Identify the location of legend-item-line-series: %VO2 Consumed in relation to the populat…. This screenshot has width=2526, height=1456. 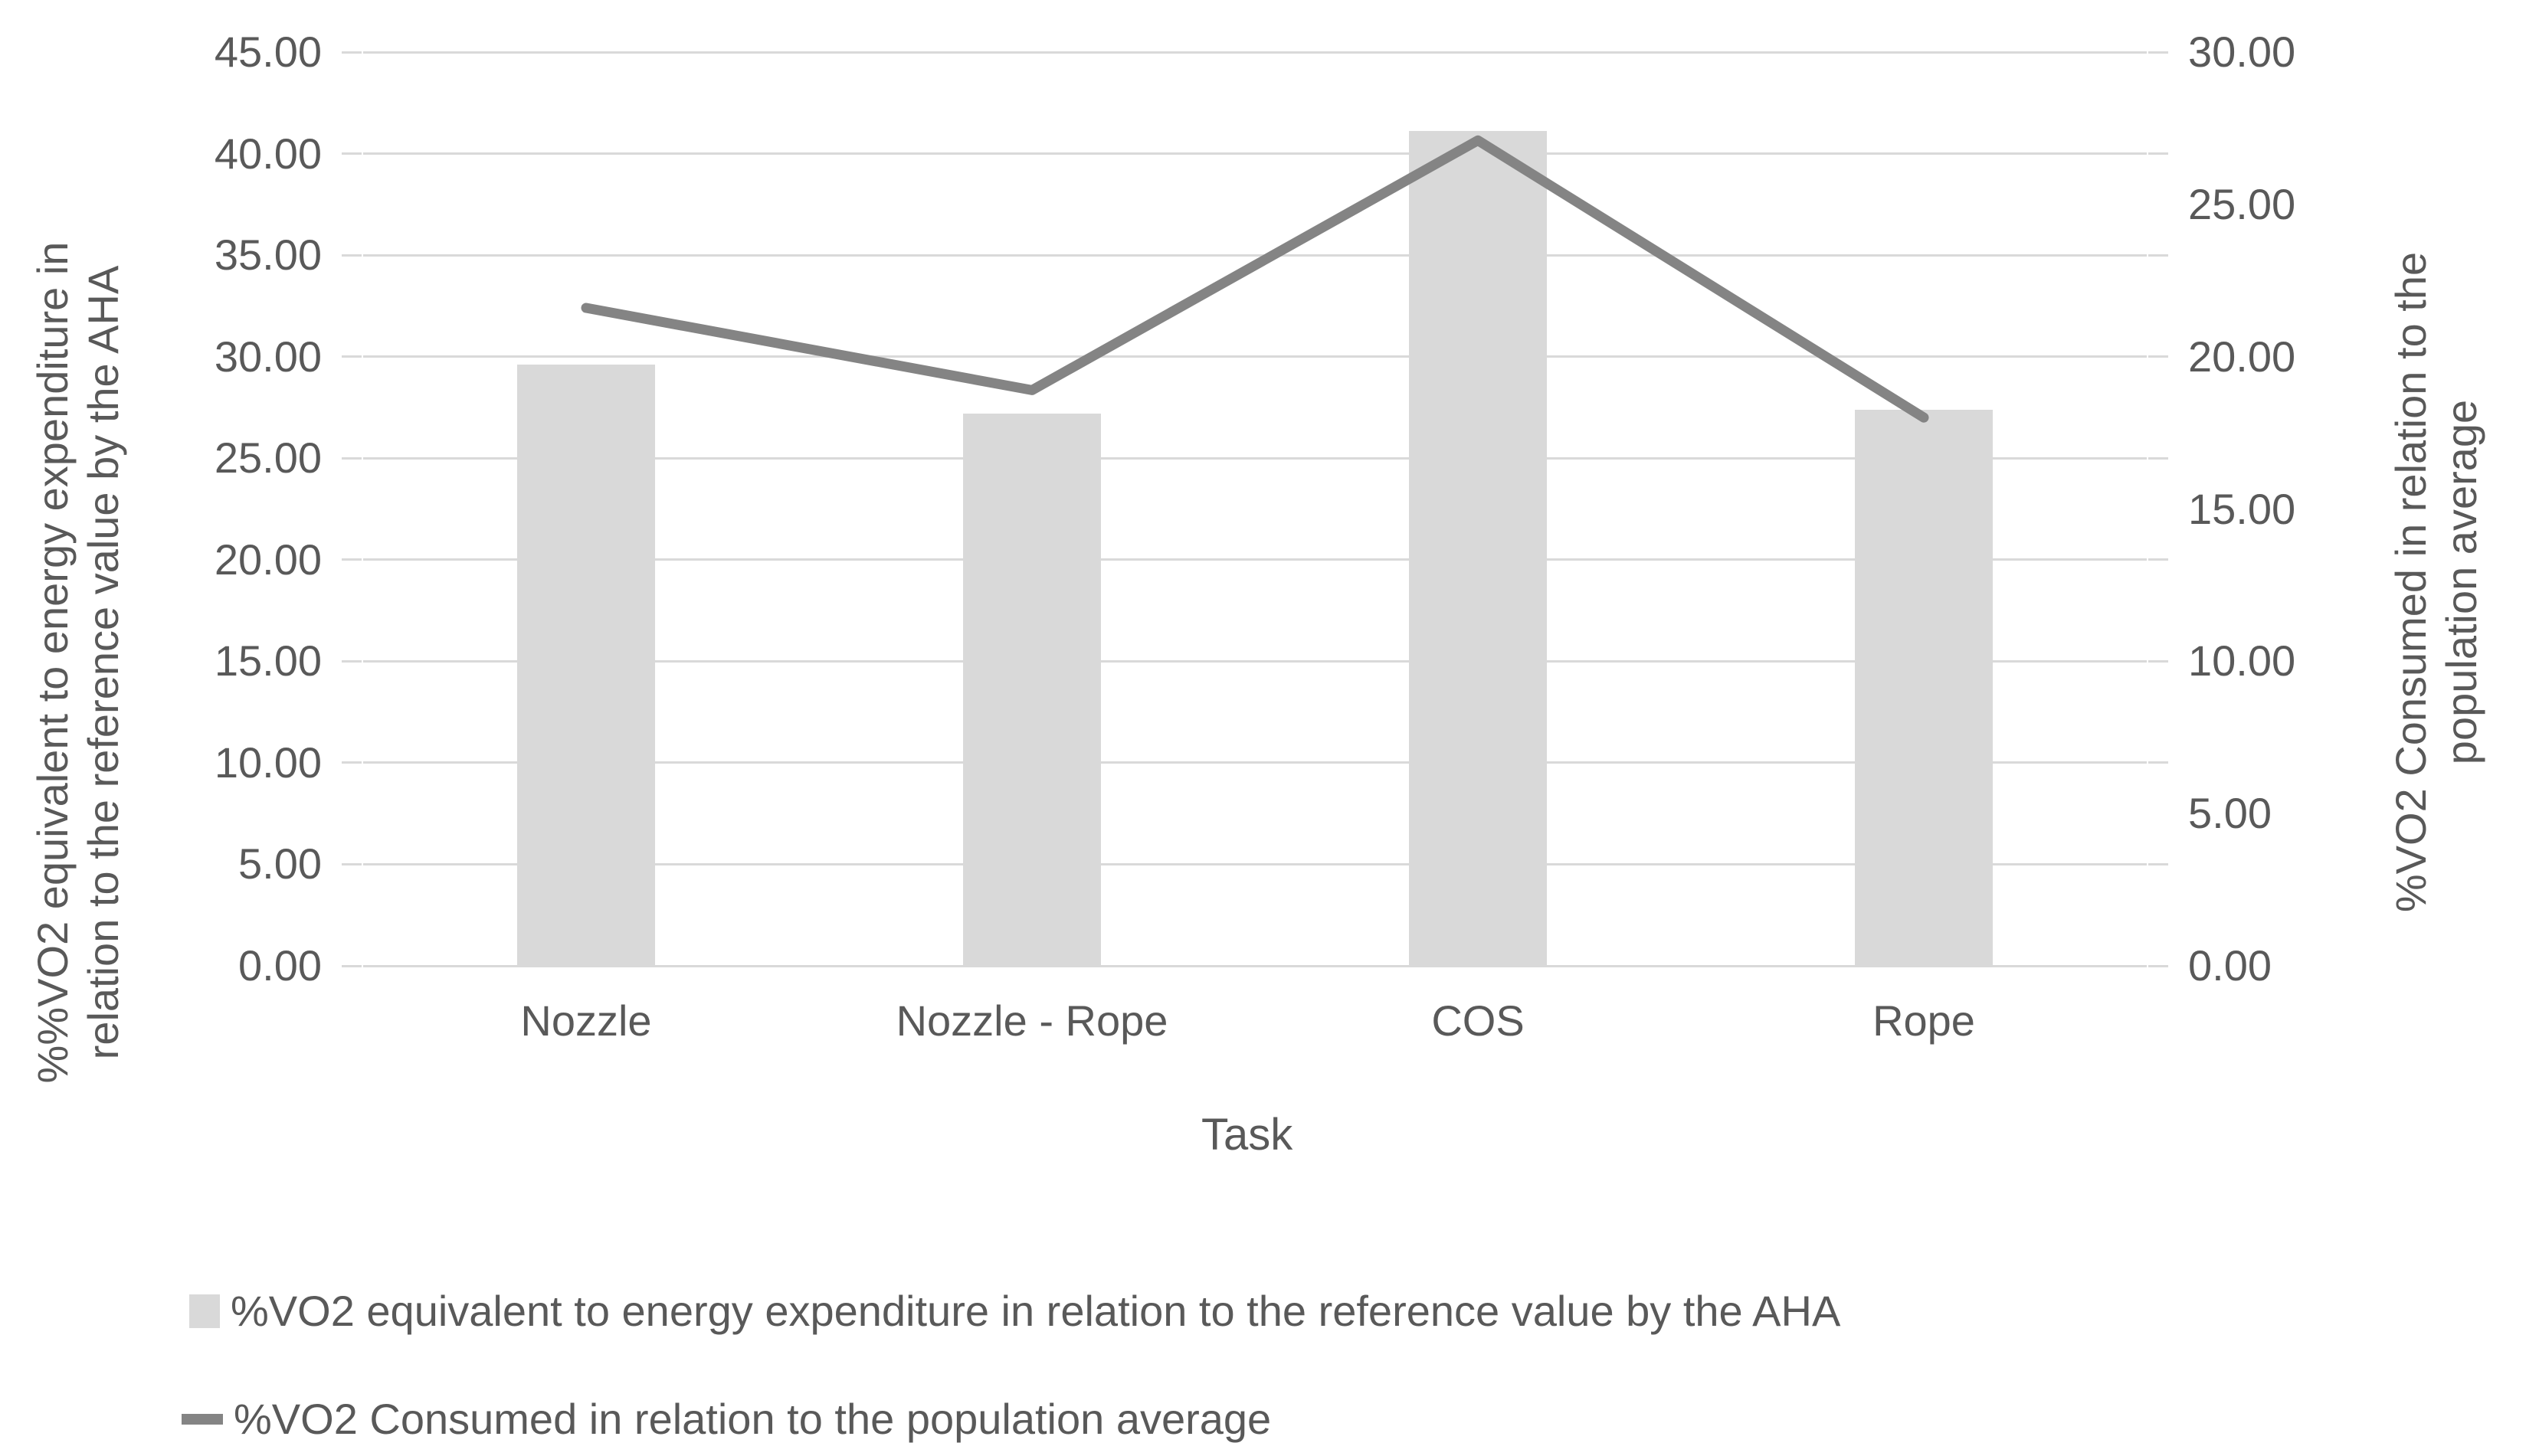
(726, 1419).